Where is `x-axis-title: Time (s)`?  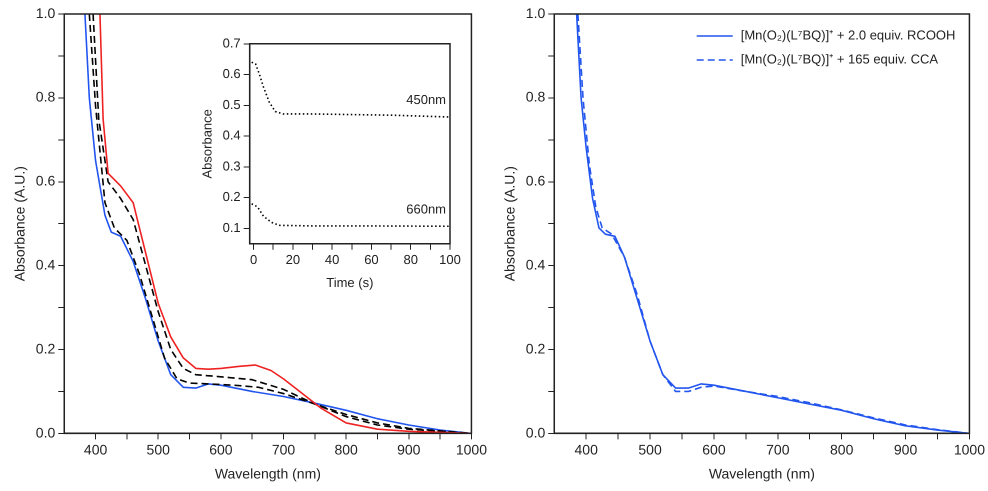
x-axis-title: Time (s) is located at coordinates (350, 282).